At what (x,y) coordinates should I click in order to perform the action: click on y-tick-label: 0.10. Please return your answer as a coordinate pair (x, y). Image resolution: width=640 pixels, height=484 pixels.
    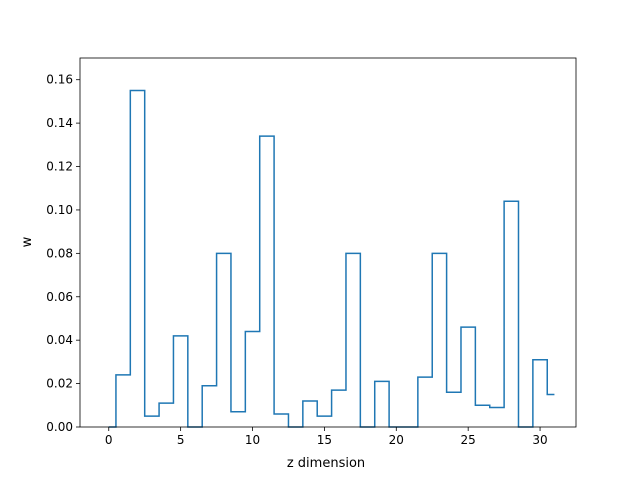
    Looking at the image, I should click on (59, 210).